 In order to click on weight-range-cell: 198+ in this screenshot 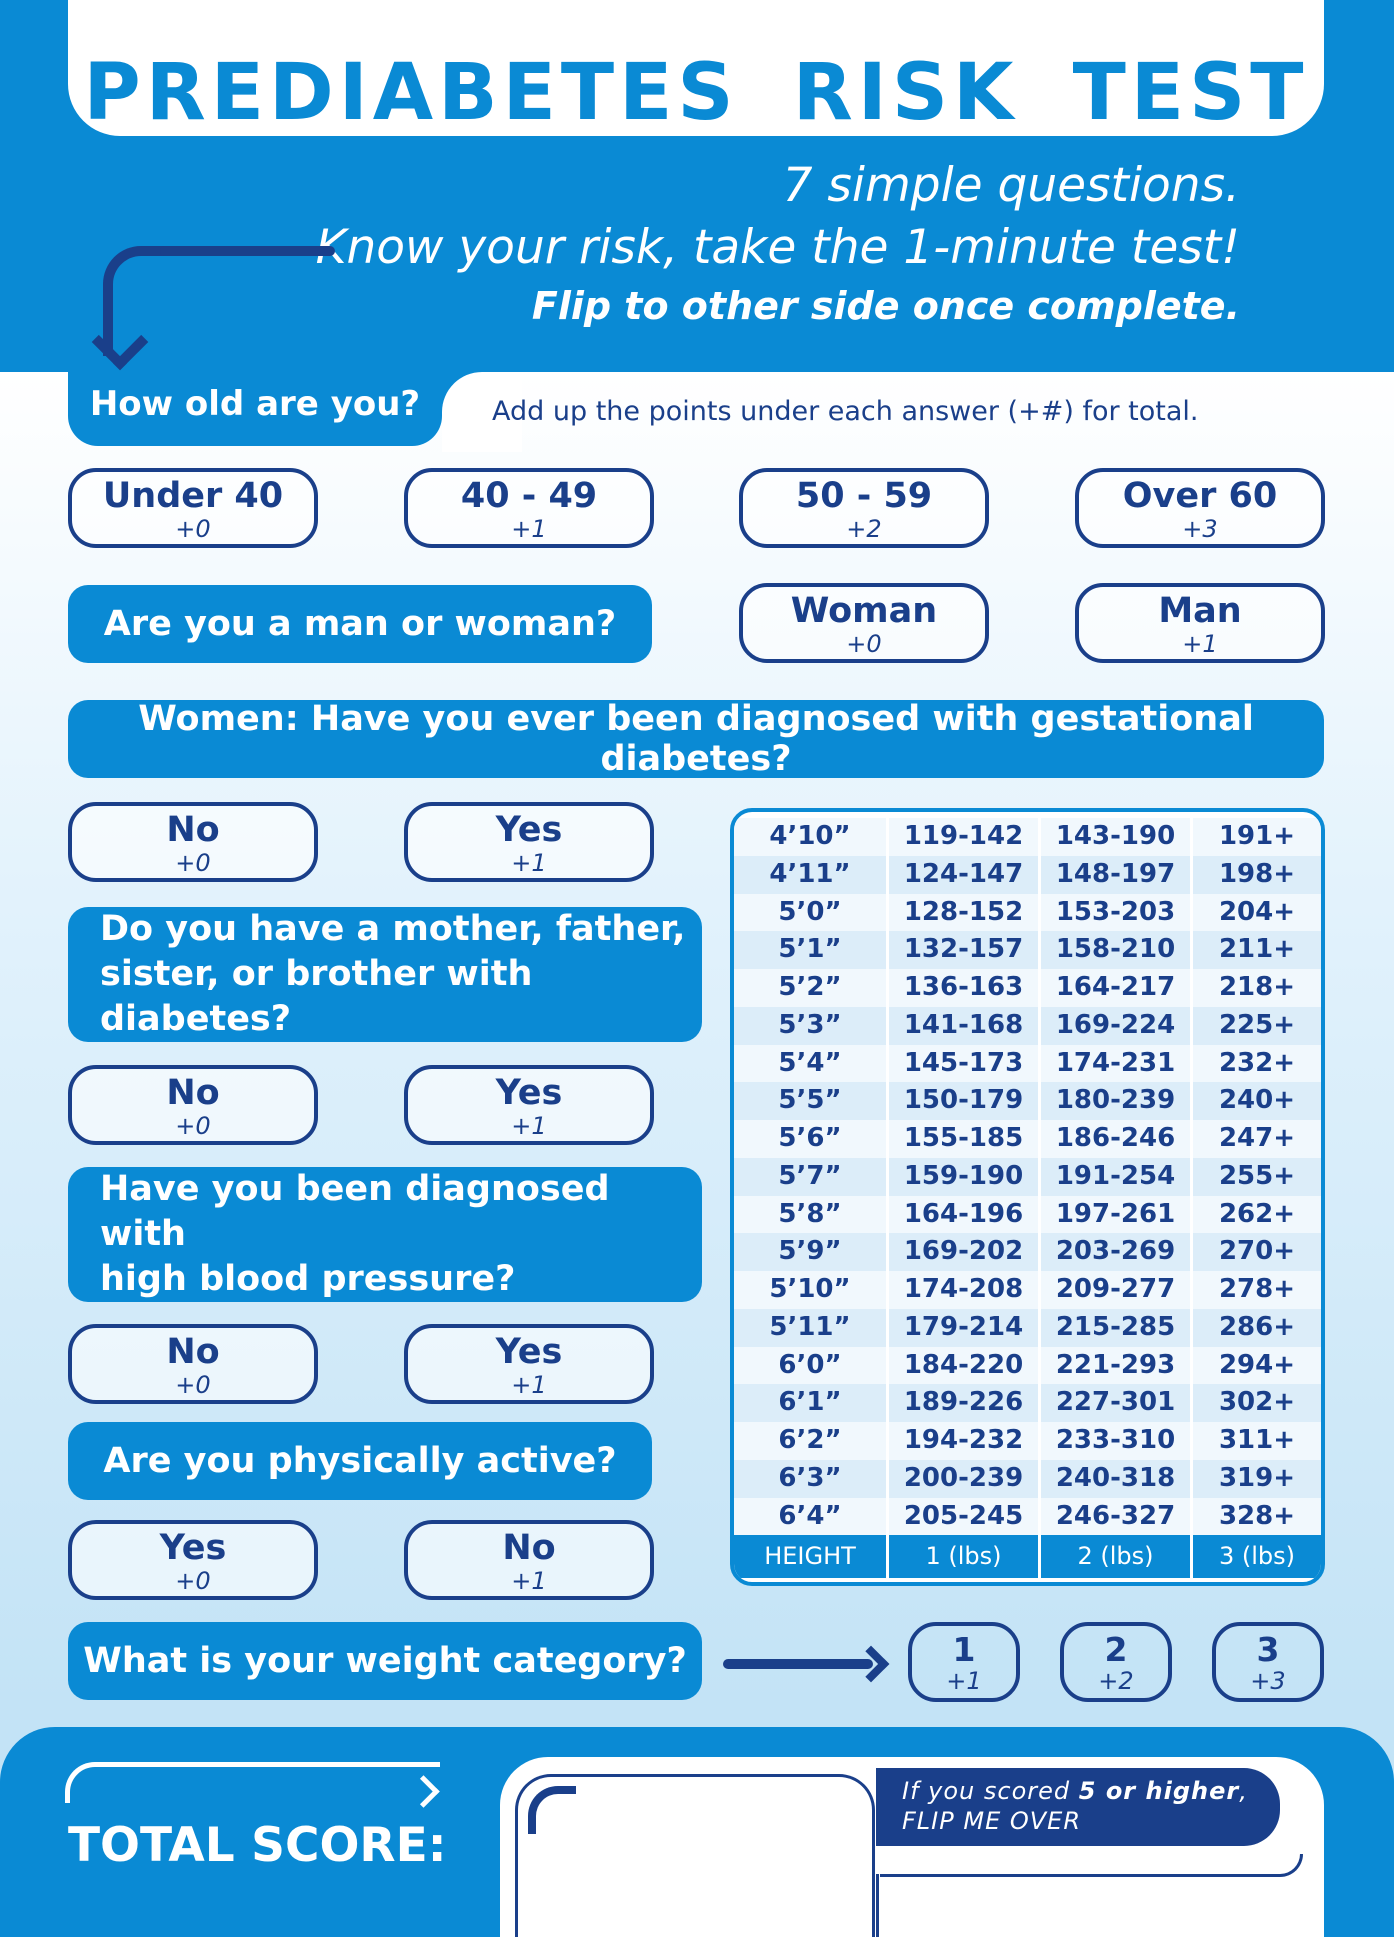, I will do `click(1257, 873)`.